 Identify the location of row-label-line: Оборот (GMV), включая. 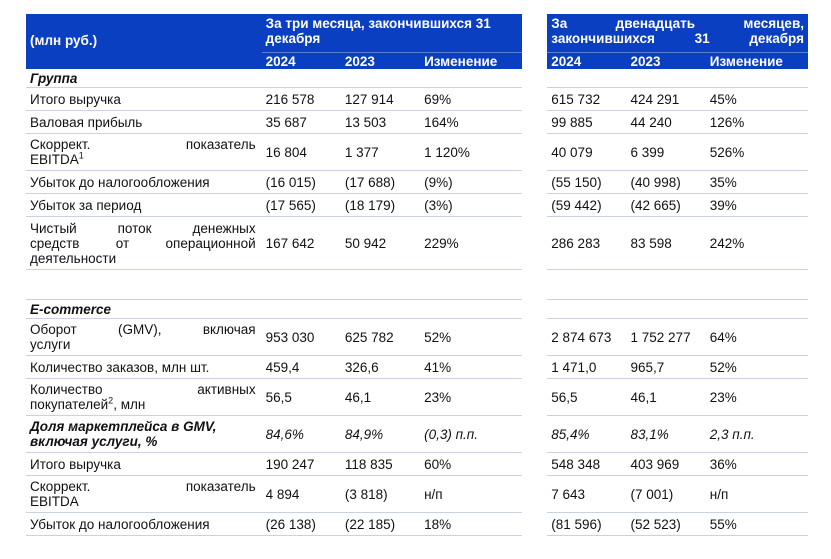
(143, 329).